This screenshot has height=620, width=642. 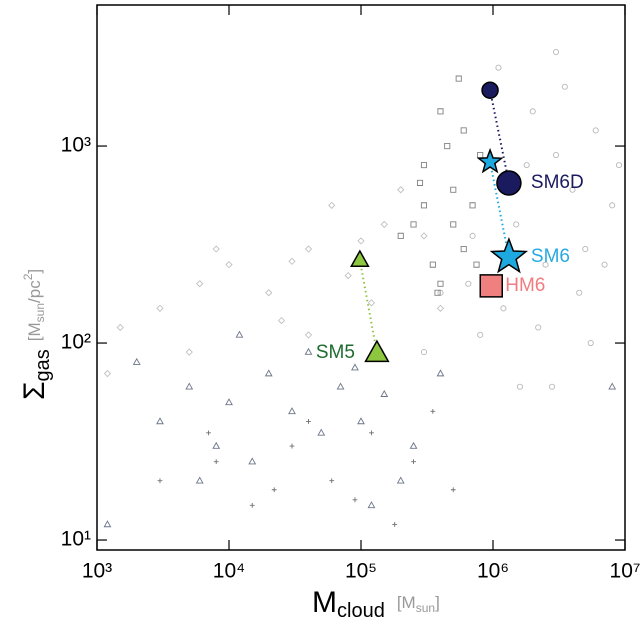 What do you see at coordinates (437, 602) in the screenshot?
I see `x-axis-label-part: ]` at bounding box center [437, 602].